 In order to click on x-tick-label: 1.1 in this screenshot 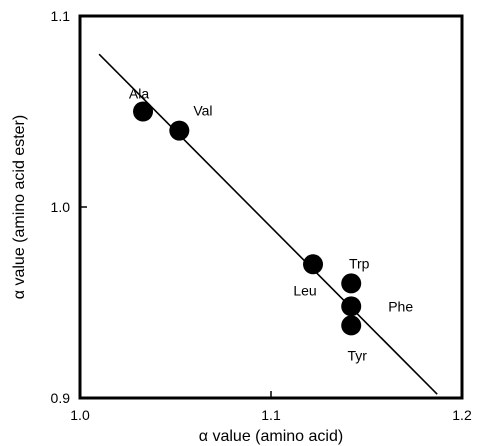, I will do `click(271, 415)`.